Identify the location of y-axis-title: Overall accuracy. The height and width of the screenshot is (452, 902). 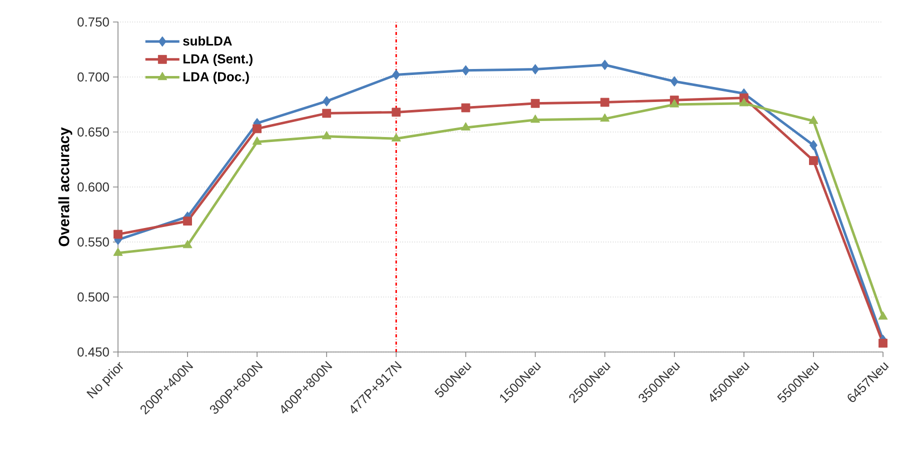
(65, 186).